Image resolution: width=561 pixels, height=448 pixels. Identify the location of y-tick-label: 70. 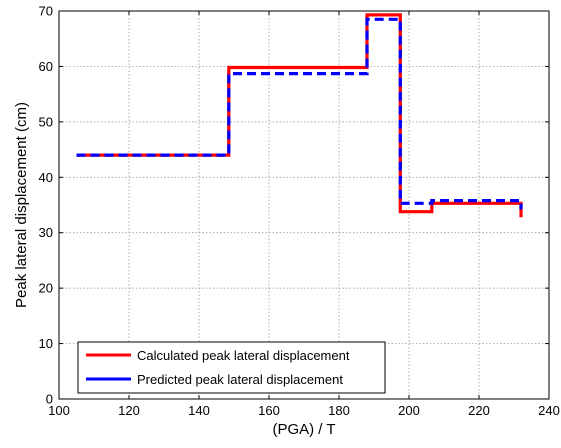
(46, 11).